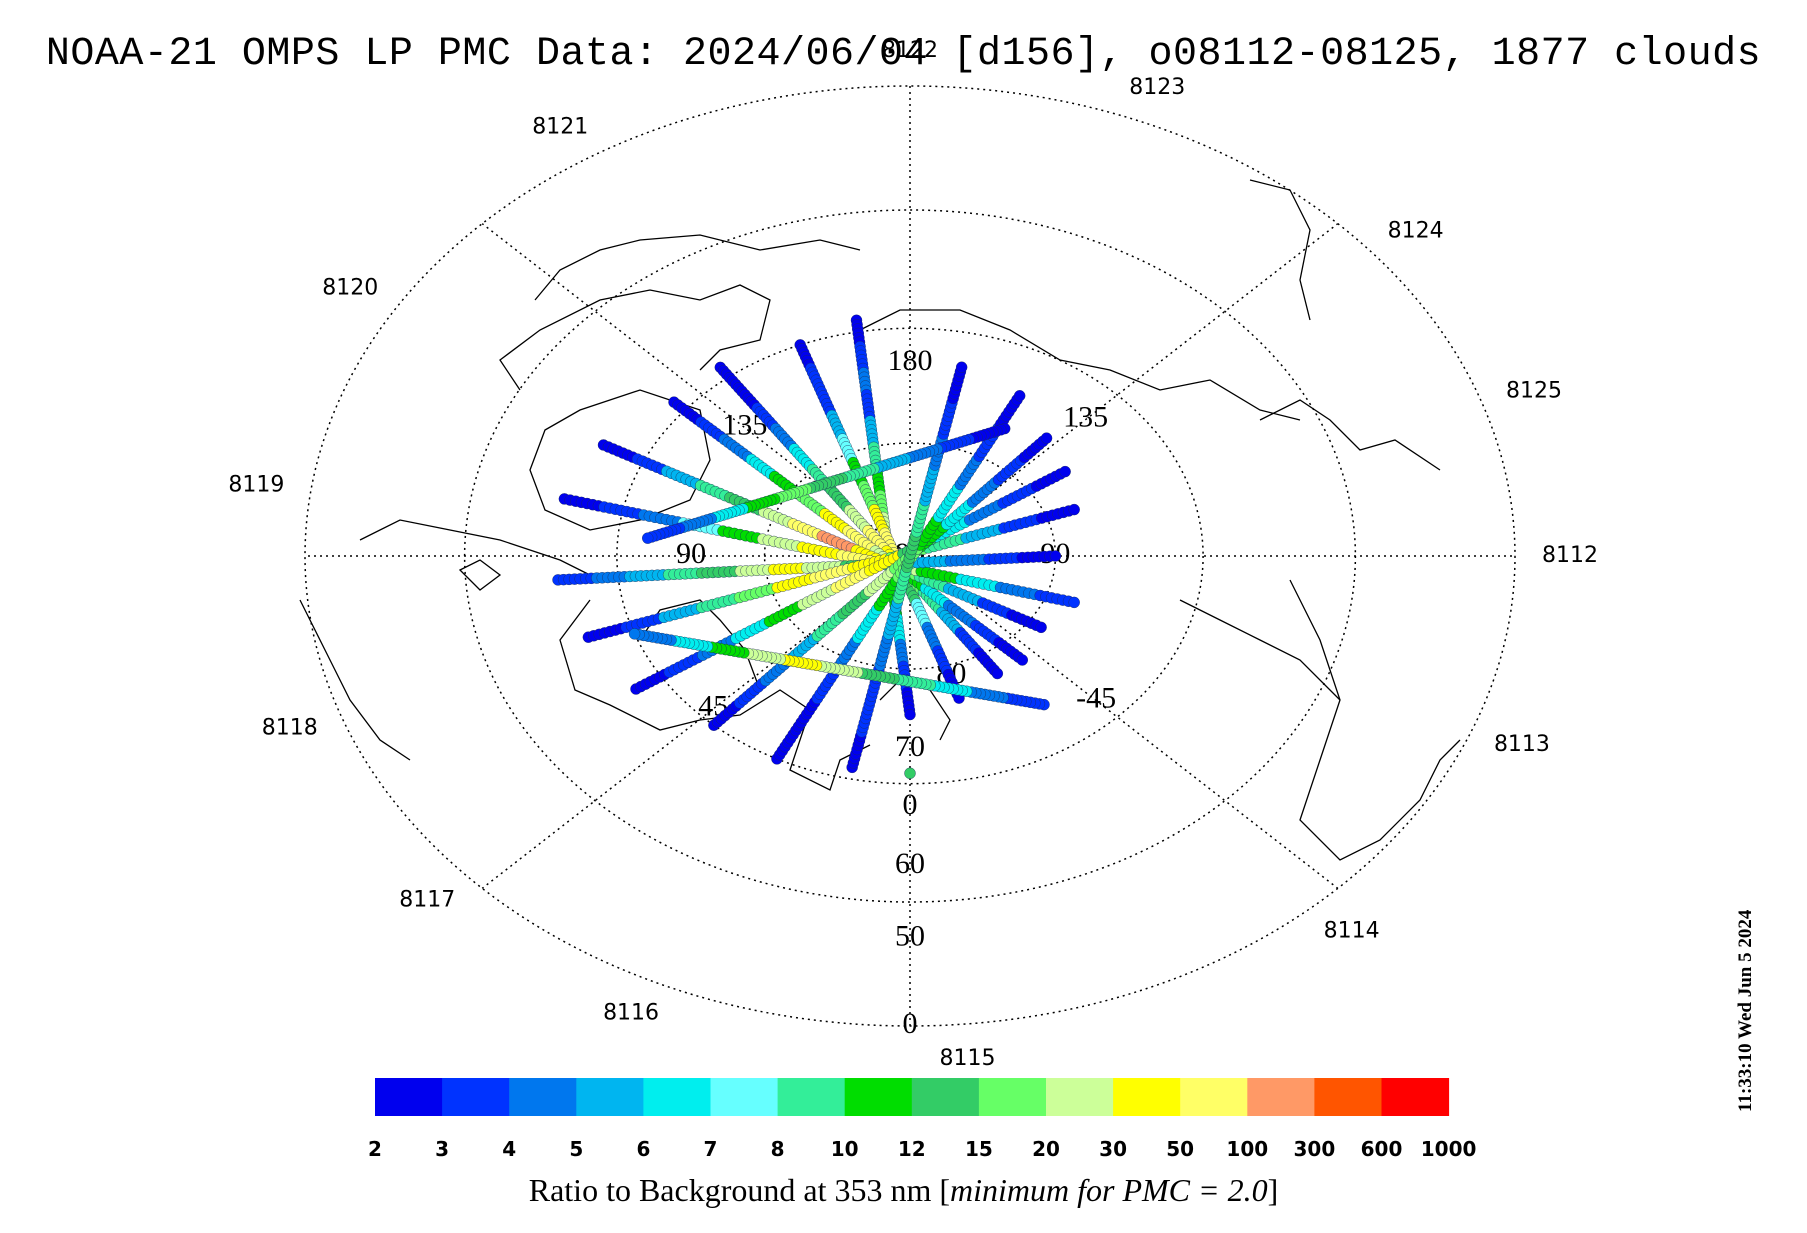  I want to click on coastline-alaska, so click(697, 267).